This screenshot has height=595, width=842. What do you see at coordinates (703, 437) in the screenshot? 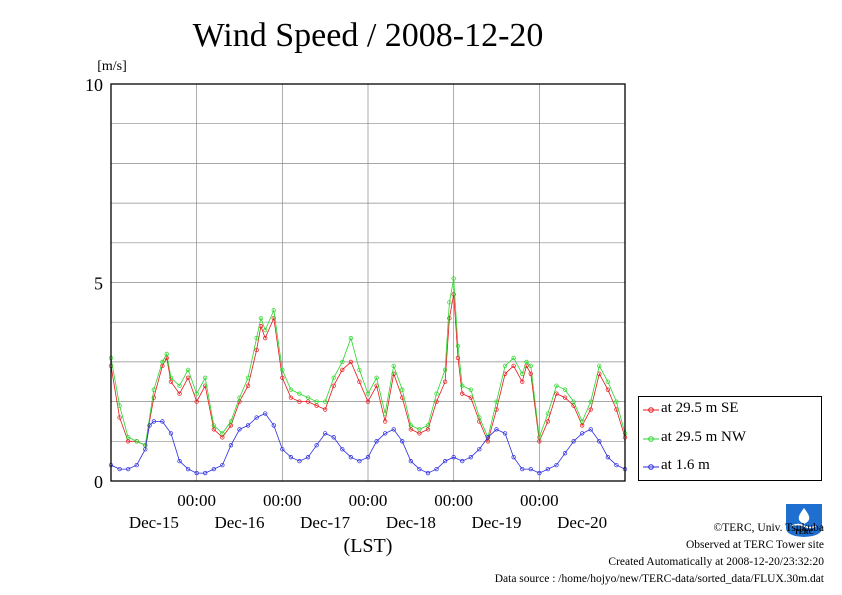
I see `legend-label-nw: at 29.5 m NW` at bounding box center [703, 437].